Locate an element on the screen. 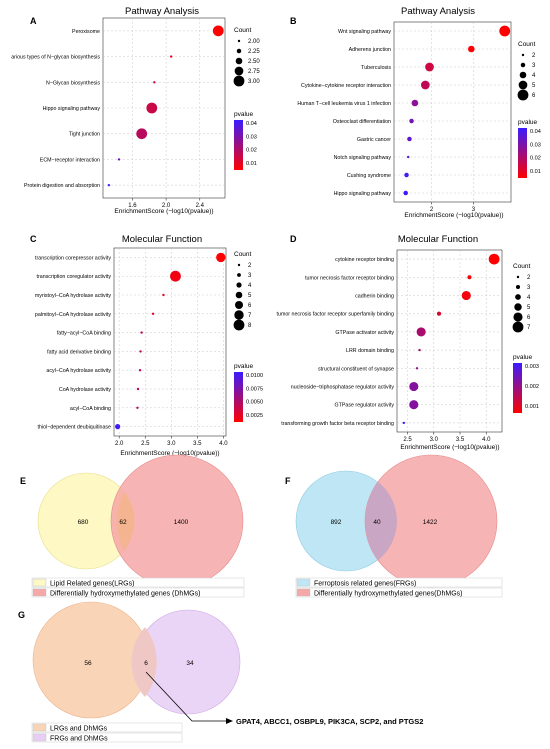  panel-label-c: C is located at coordinates (33, 239).